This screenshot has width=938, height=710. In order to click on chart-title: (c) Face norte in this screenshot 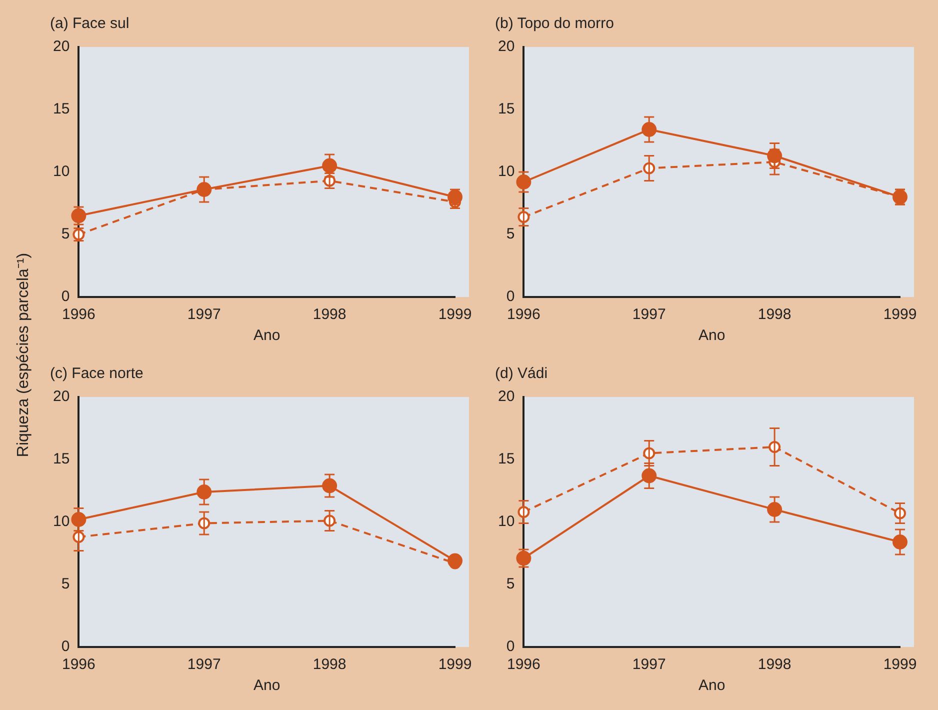, I will do `click(97, 373)`.